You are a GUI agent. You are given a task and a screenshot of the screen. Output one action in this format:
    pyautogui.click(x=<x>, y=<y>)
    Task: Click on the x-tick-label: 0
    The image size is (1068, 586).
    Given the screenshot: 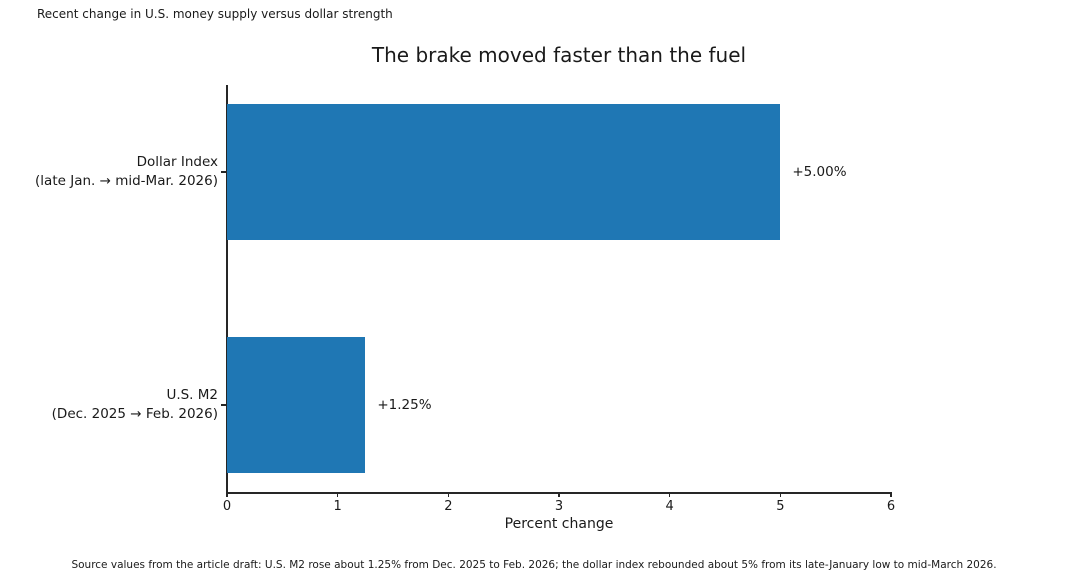 What is the action you would take?
    pyautogui.click(x=227, y=506)
    